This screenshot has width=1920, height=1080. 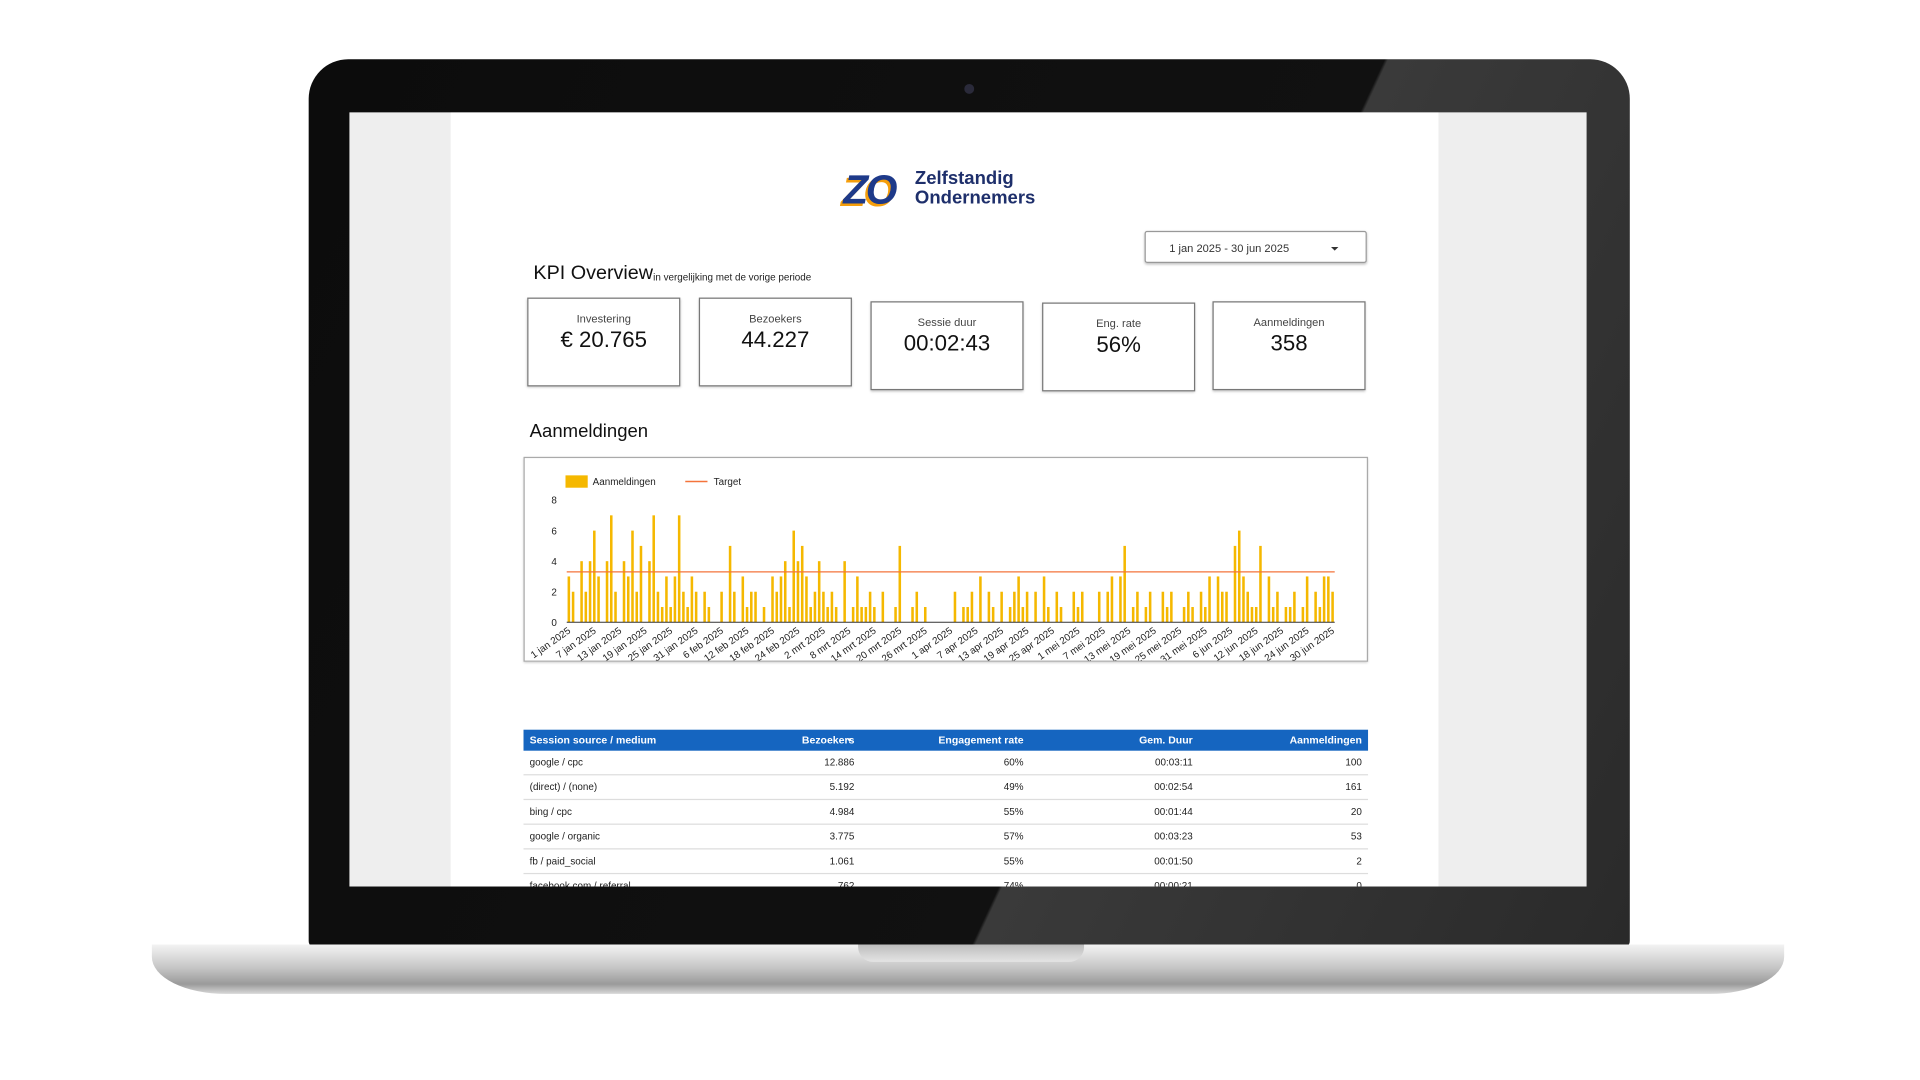 I want to click on table-cell: 00:00:21, so click(x=1173, y=883).